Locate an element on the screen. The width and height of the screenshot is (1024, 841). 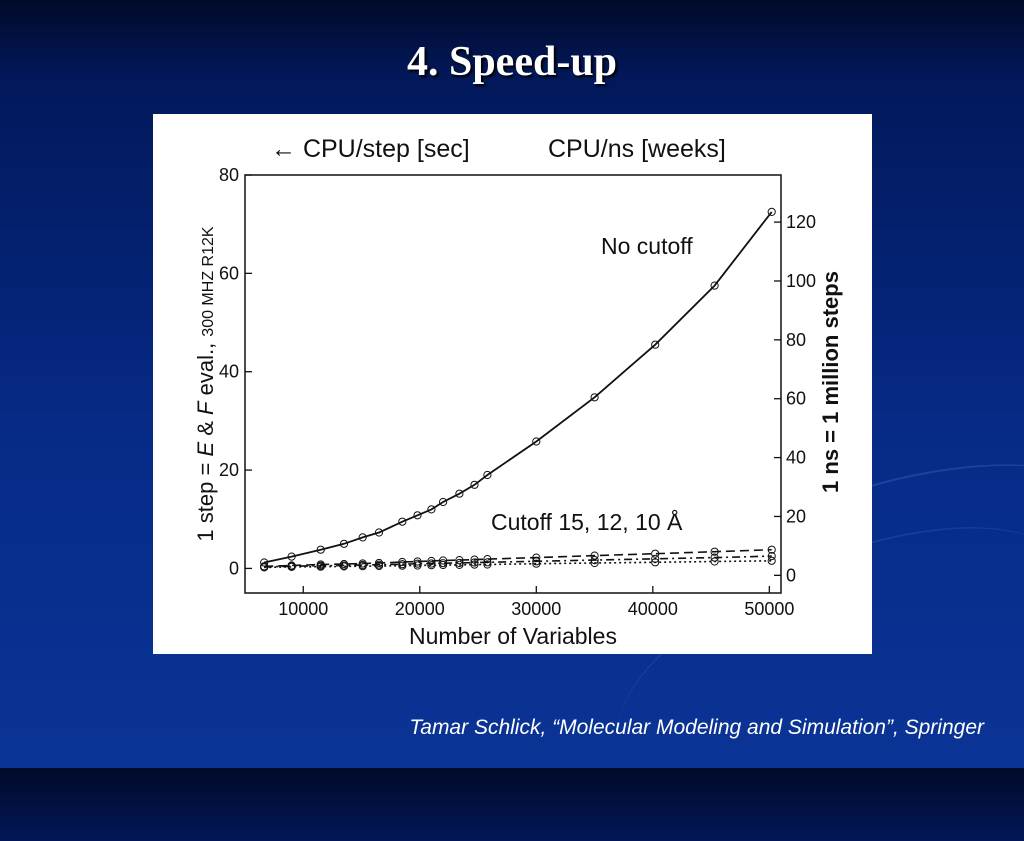
y-axis-label-right: 1 ns = 1 million steps is located at coordinates (830, 382).